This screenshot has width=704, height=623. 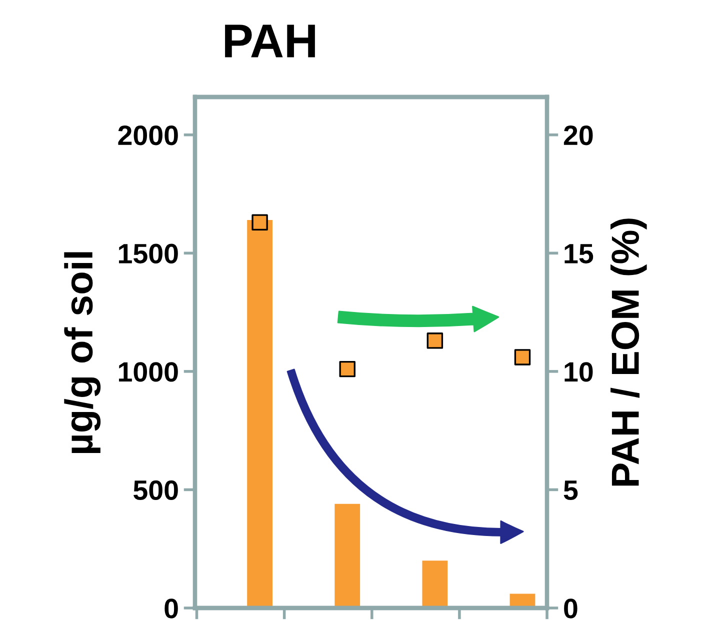 What do you see at coordinates (270, 41) in the screenshot?
I see `chart-title: PAH` at bounding box center [270, 41].